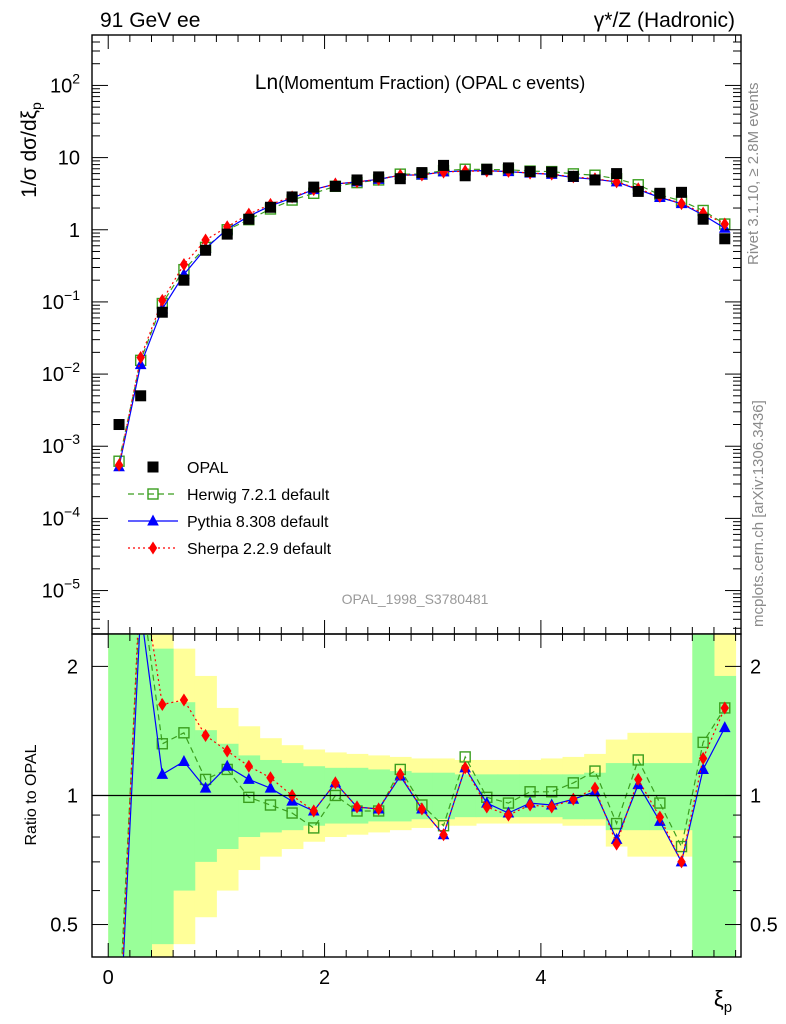 Image resolution: width=786 pixels, height=1024 pixels. What do you see at coordinates (415, 599) in the screenshot?
I see `analysis-tag: OPAL_1998_S3780481` at bounding box center [415, 599].